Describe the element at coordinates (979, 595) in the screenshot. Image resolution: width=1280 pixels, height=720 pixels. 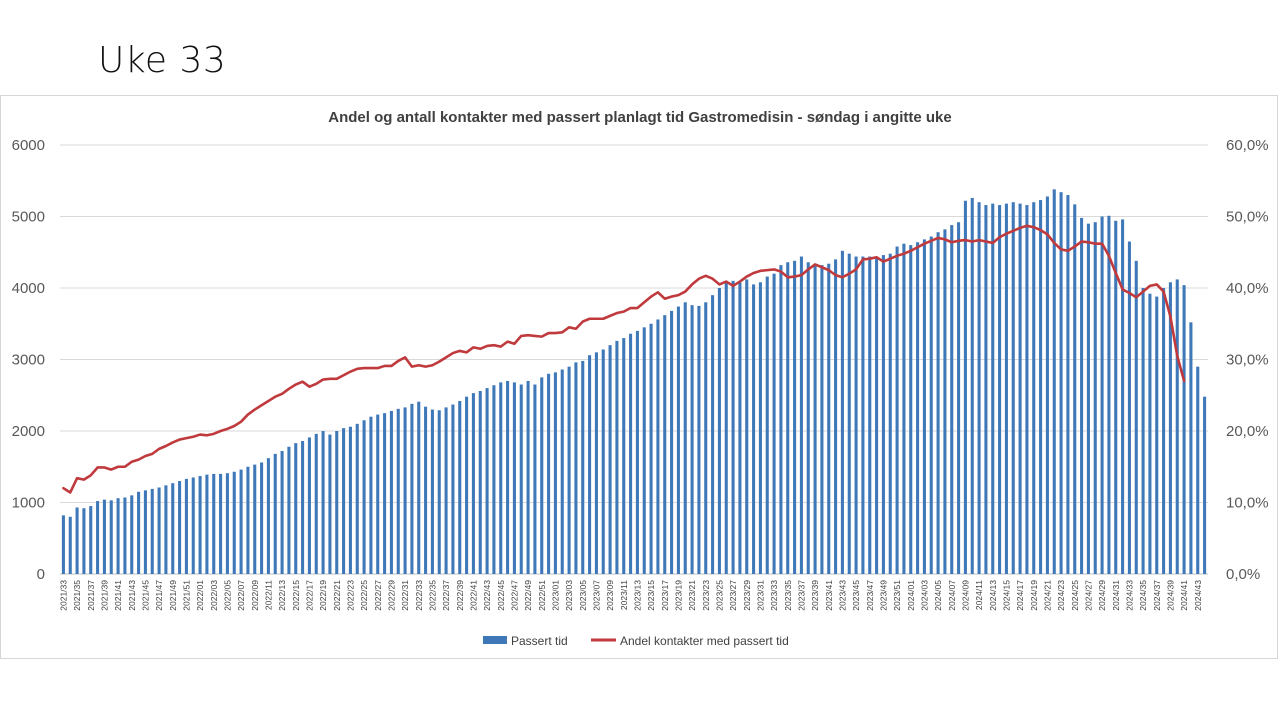
I see `x-tick-label: 2024/11` at that location.